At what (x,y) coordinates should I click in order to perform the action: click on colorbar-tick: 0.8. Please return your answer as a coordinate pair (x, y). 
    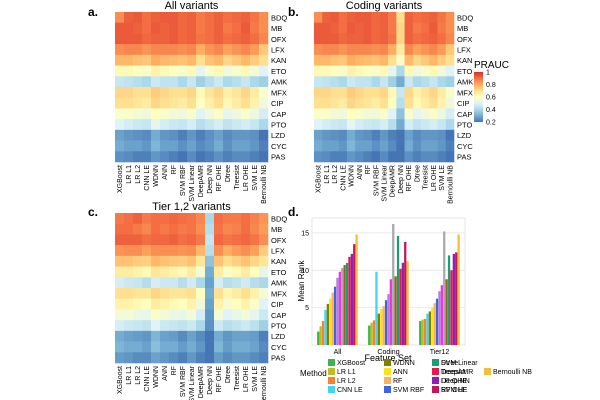
    Looking at the image, I should click on (491, 85).